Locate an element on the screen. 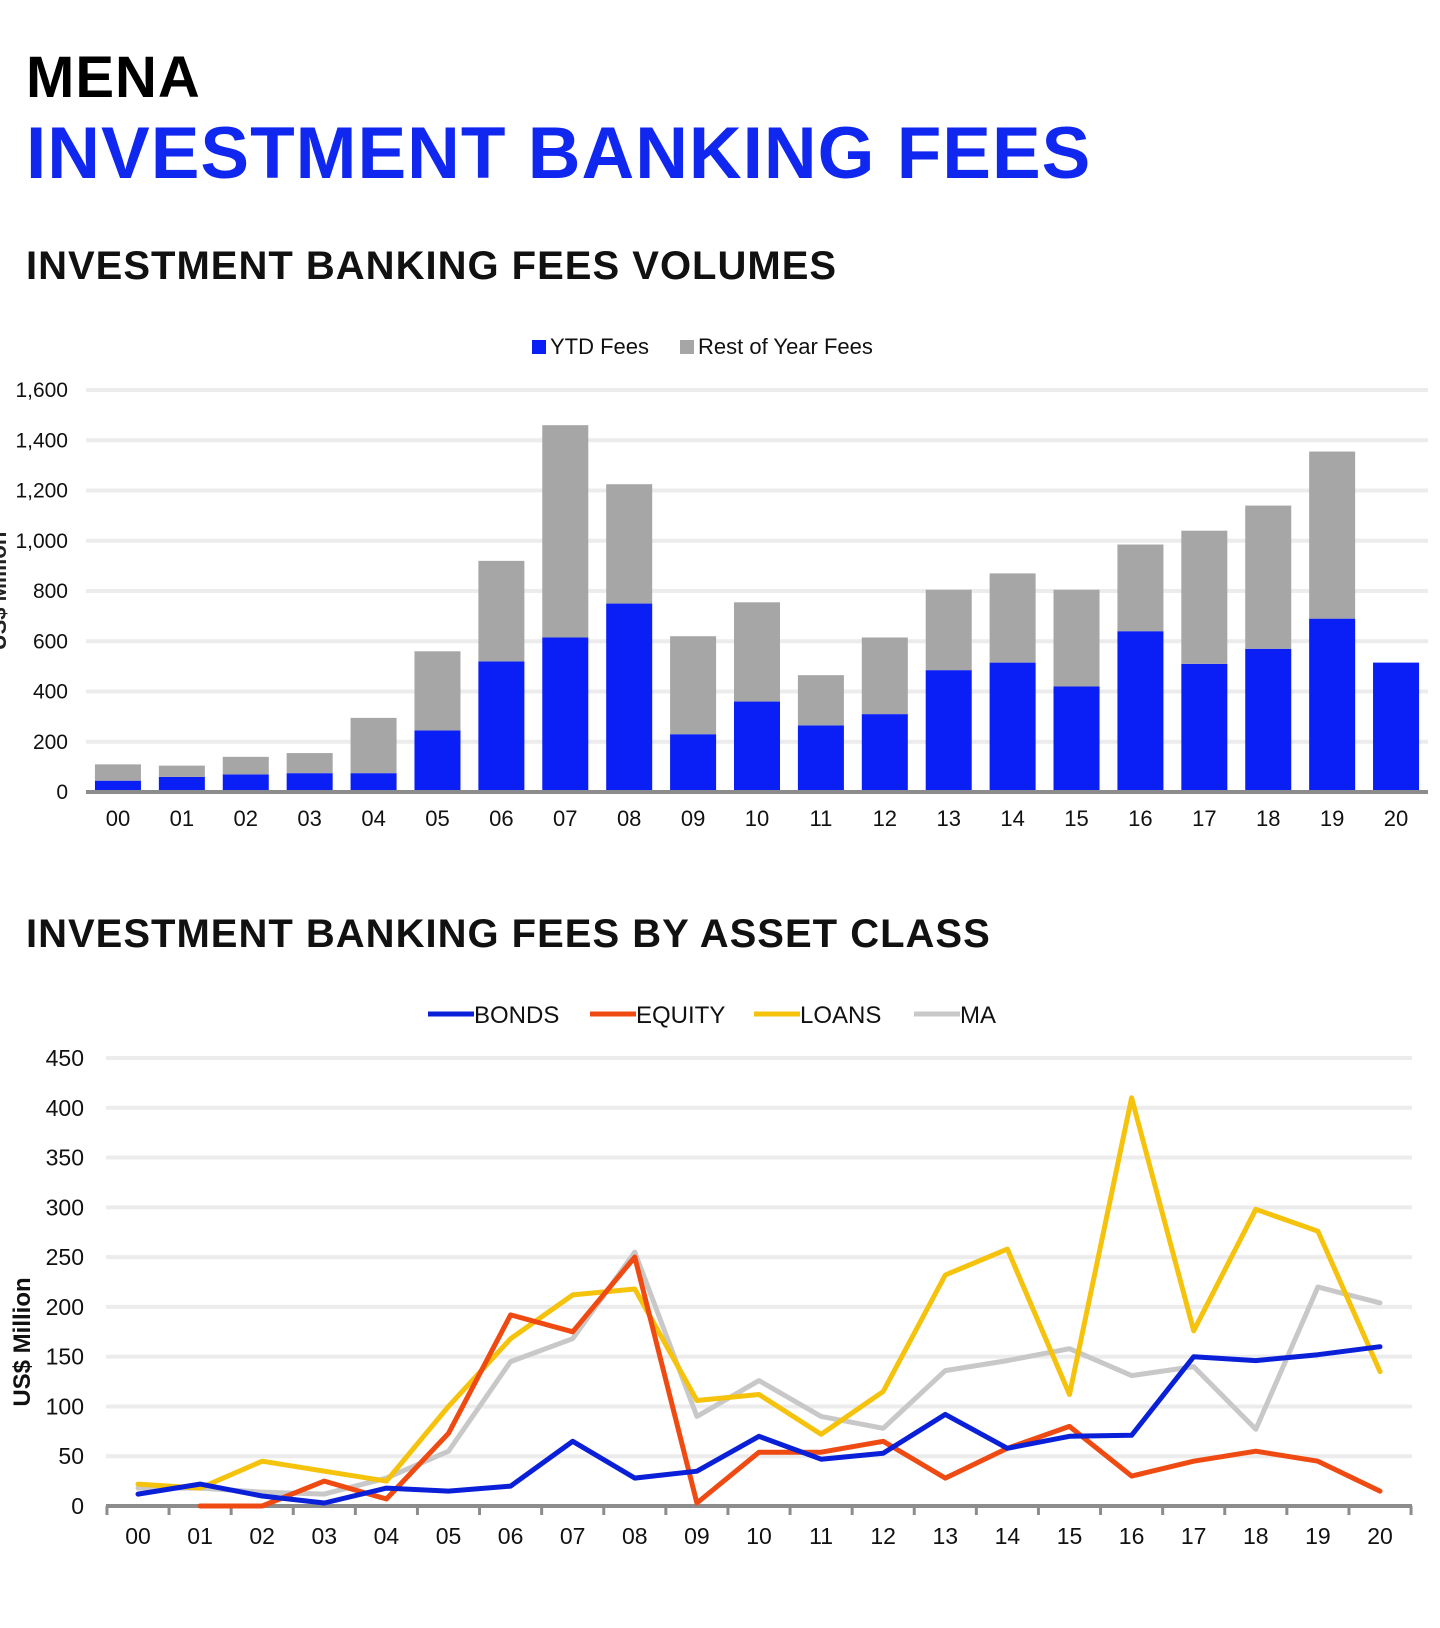  line-series-equity is located at coordinates (790, 1381).